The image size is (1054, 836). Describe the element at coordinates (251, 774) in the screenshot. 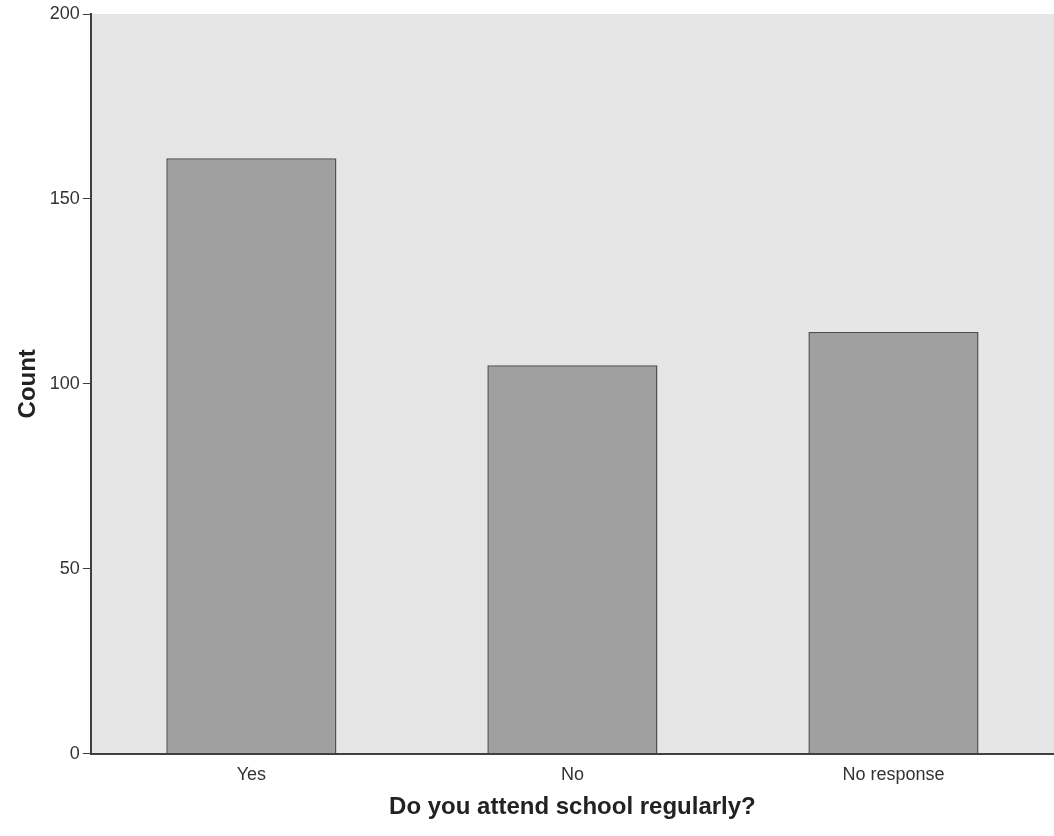

I see `x-tick-label: Yes` at that location.